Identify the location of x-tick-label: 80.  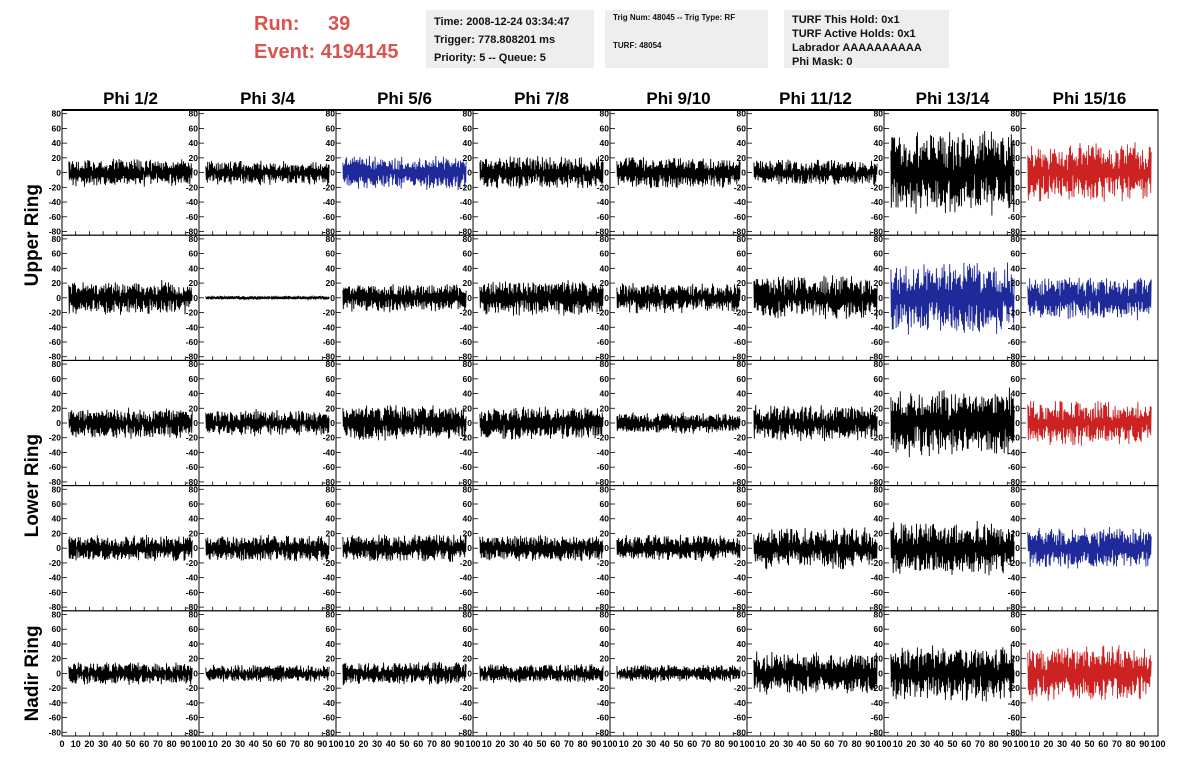
(994, 744).